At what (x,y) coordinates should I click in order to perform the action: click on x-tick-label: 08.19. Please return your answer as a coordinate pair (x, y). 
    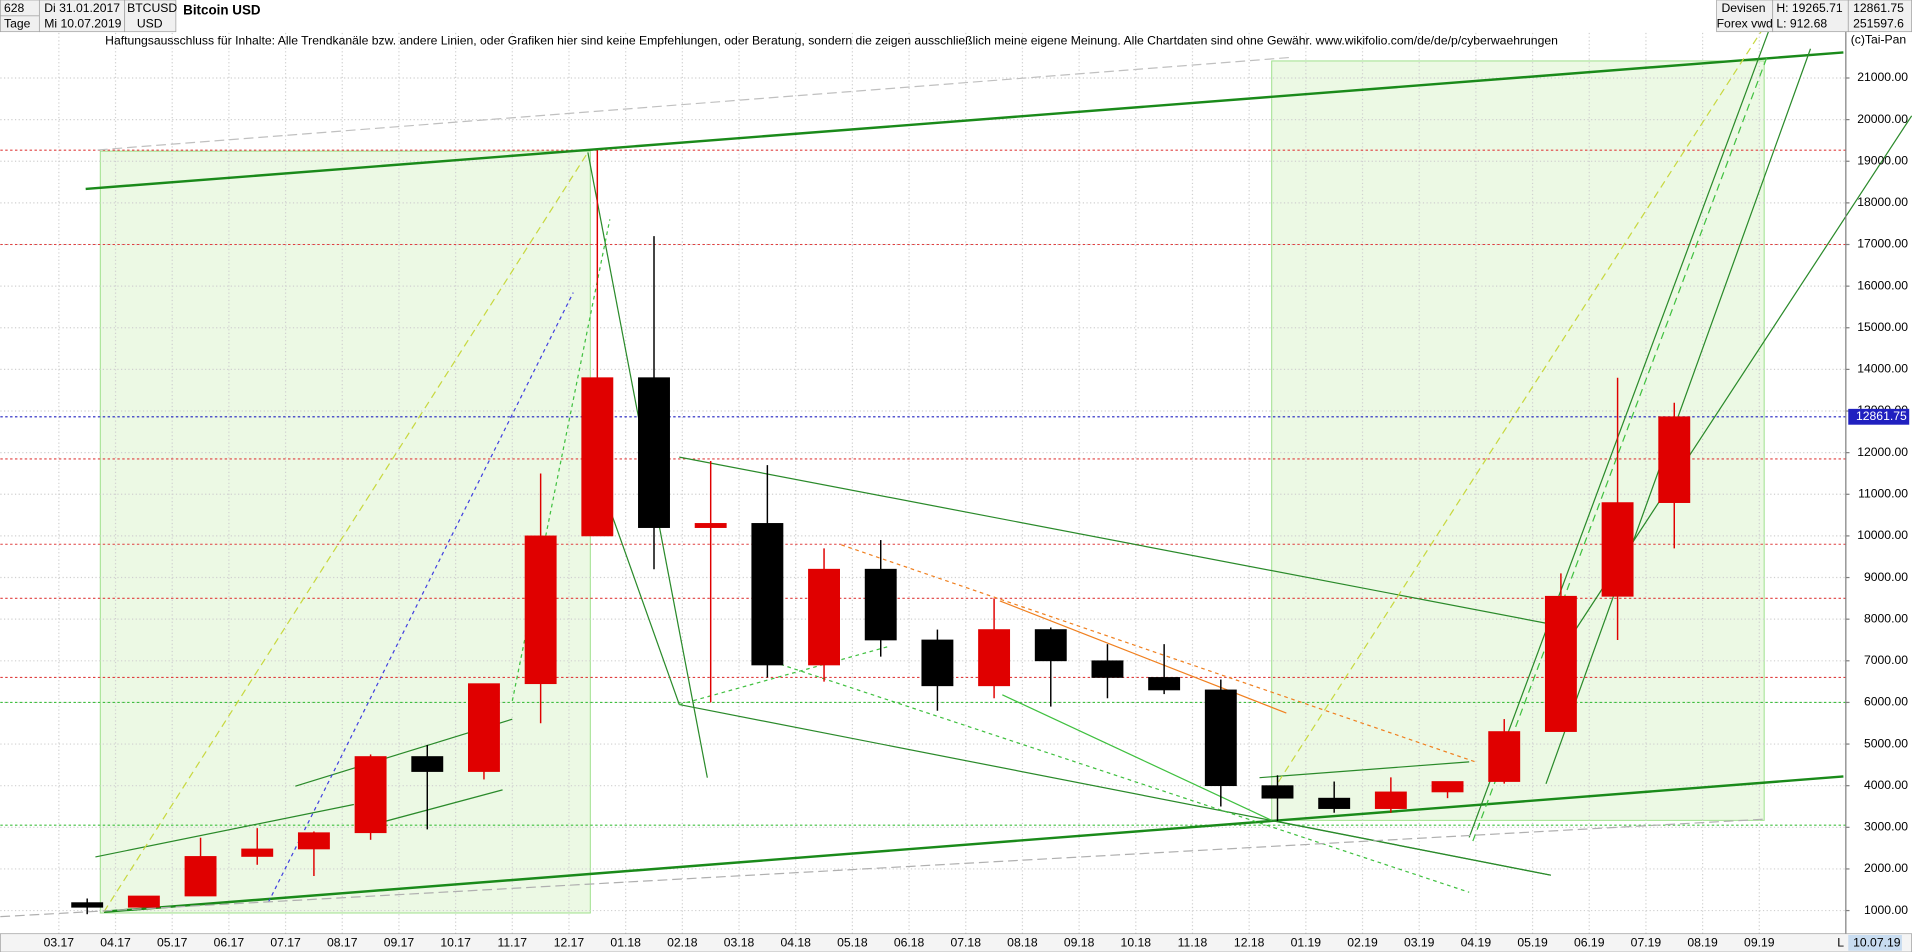
    Looking at the image, I should click on (1702, 943).